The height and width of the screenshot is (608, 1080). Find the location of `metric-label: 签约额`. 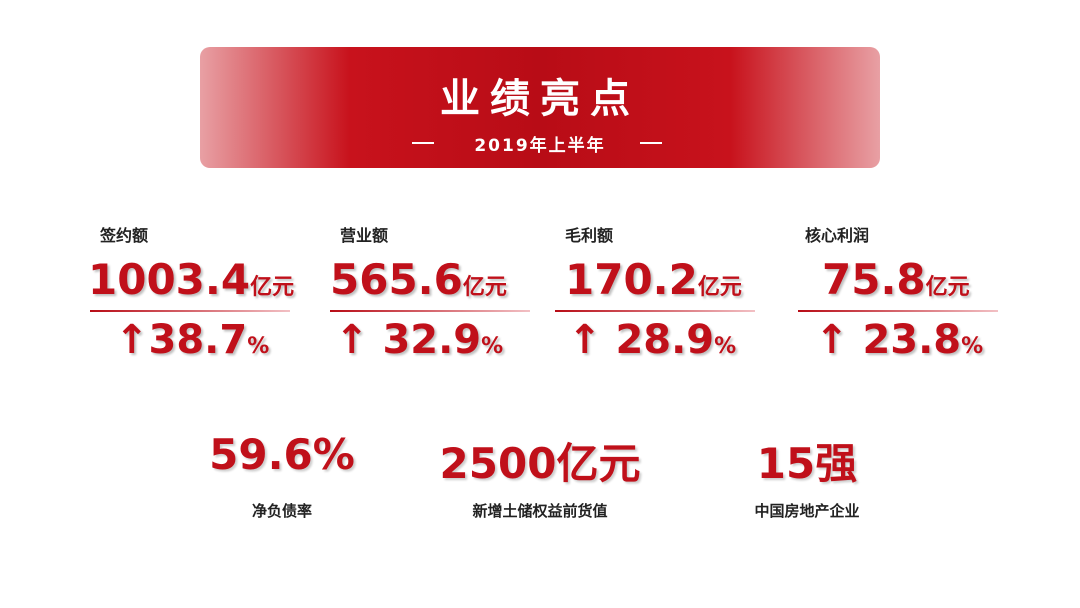

metric-label: 签约额 is located at coordinates (124, 235).